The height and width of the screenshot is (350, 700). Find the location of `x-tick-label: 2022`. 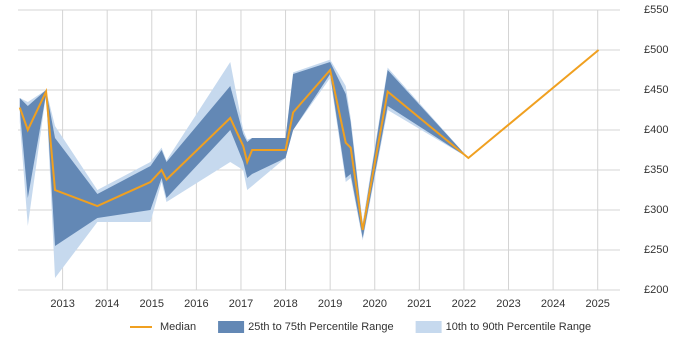

x-tick-label: 2022 is located at coordinates (464, 304).